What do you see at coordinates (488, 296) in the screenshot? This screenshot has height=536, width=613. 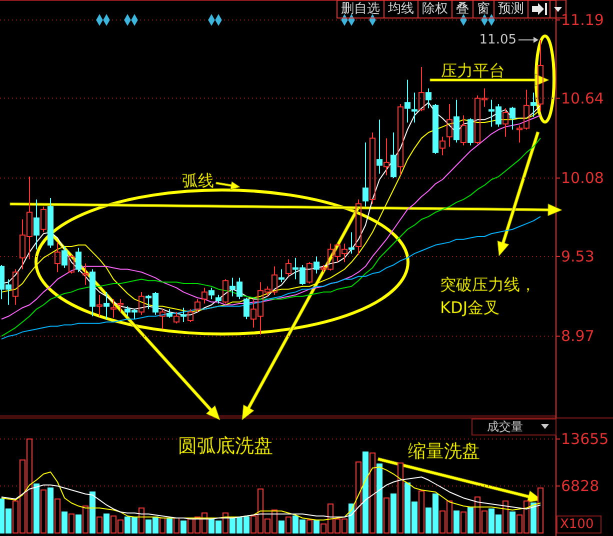 I see `annotation: 突破压力线， KDJ金叉` at bounding box center [488, 296].